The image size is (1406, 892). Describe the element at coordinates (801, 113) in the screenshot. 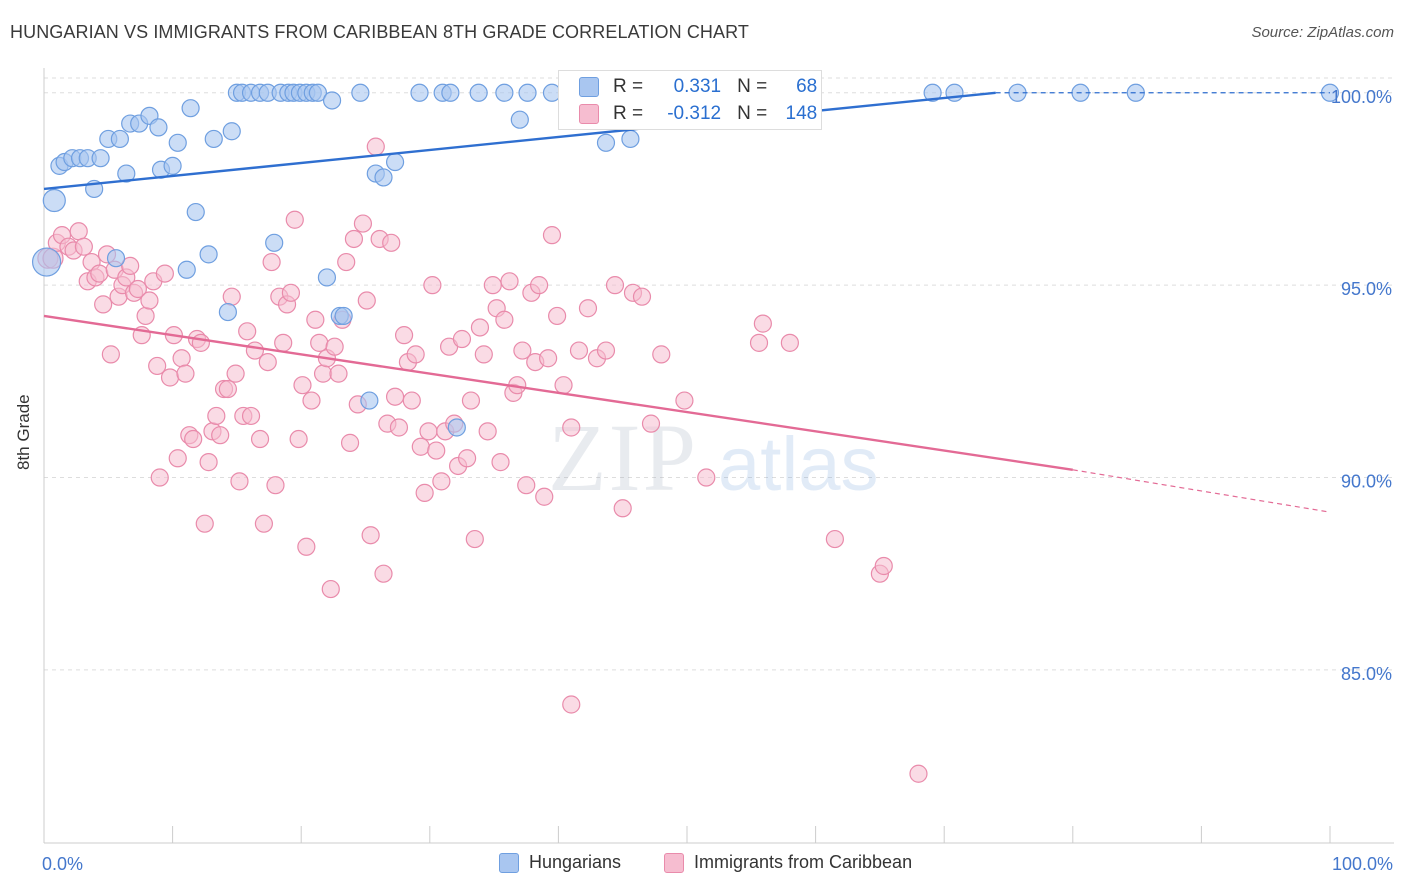

I see `stats-n-value: 148` at that location.